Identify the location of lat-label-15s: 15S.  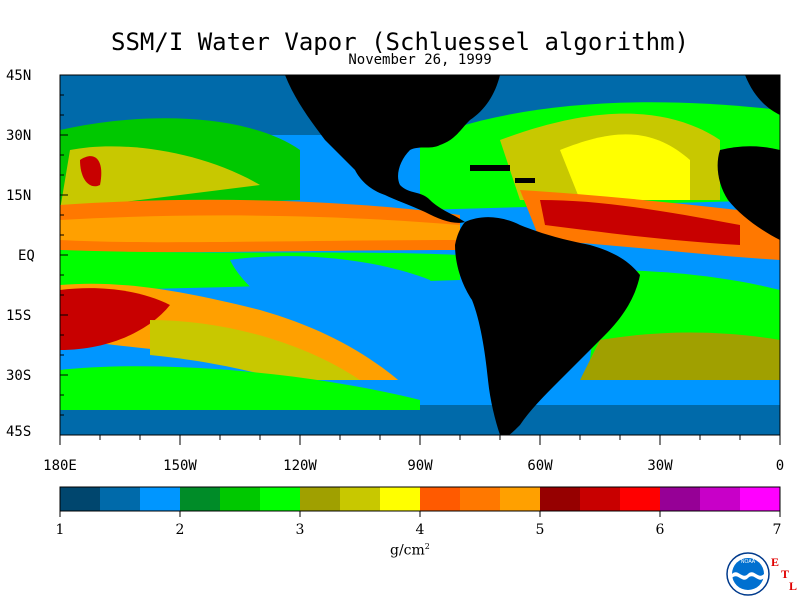
(19, 316).